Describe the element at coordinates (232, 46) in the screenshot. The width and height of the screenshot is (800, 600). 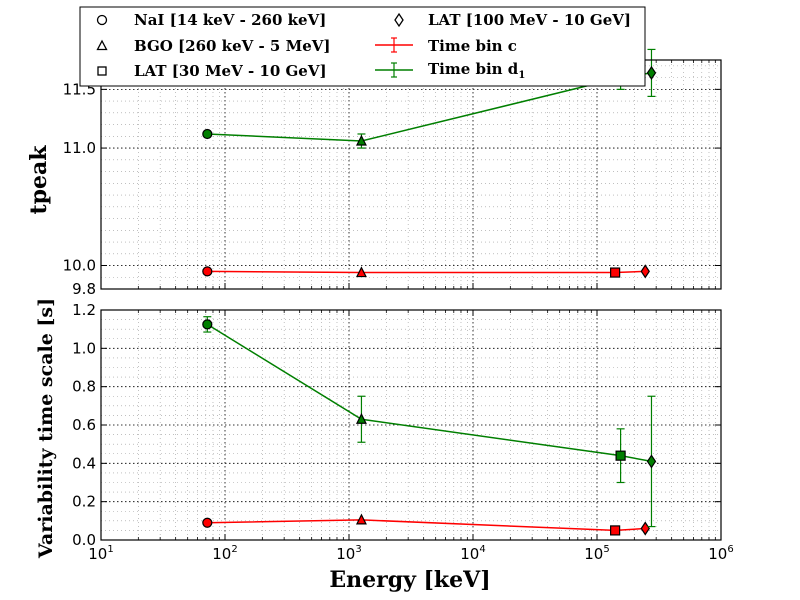
I see `legend-label-bgo: BGO [260 keV - 5 MeV]` at that location.